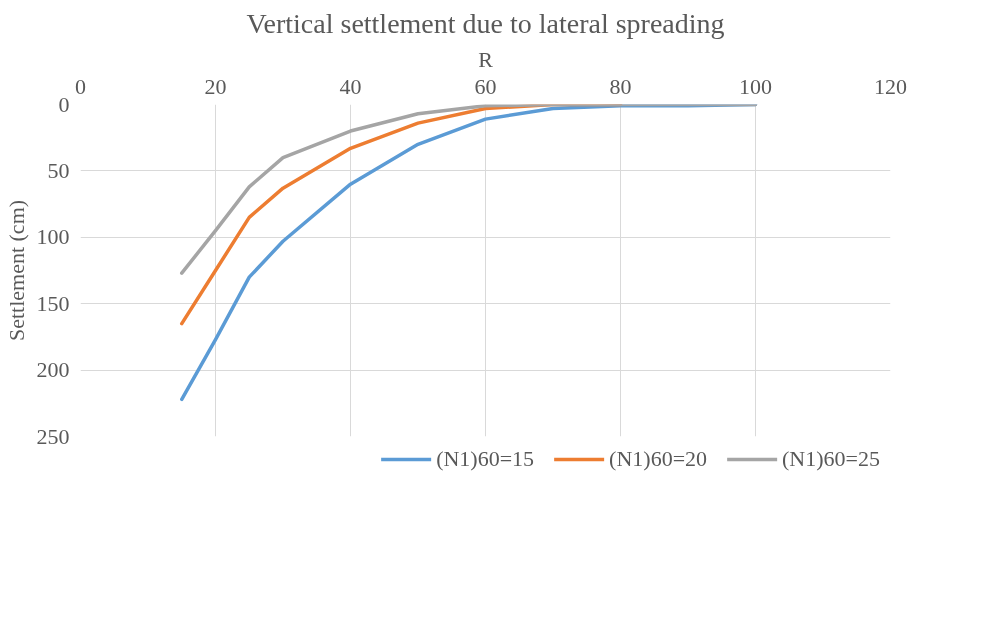 This screenshot has width=1008, height=633. I want to click on x-tick-label: 80, so click(620, 86).